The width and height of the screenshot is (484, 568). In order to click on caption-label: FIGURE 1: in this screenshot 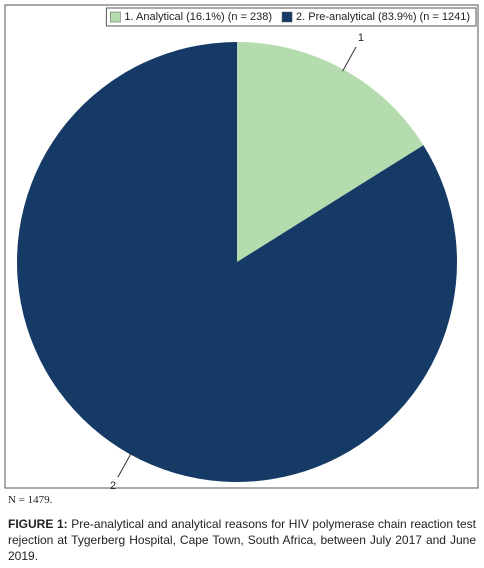, I will do `click(38, 524)`.